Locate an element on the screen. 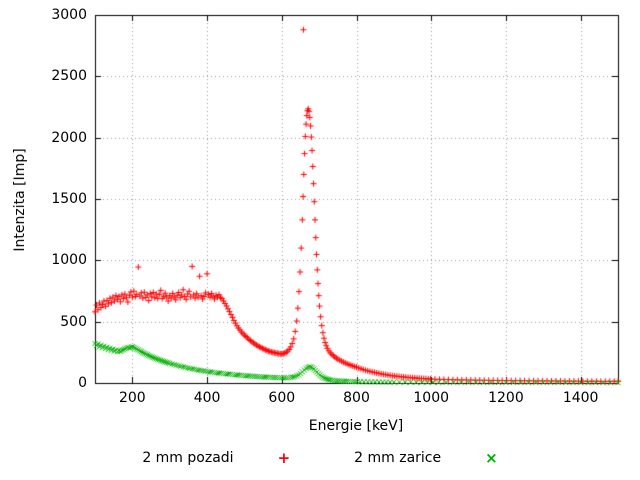 Image resolution: width=640 pixels, height=480 pixels. legend-item: 2 mm pozadi + is located at coordinates (216, 458).